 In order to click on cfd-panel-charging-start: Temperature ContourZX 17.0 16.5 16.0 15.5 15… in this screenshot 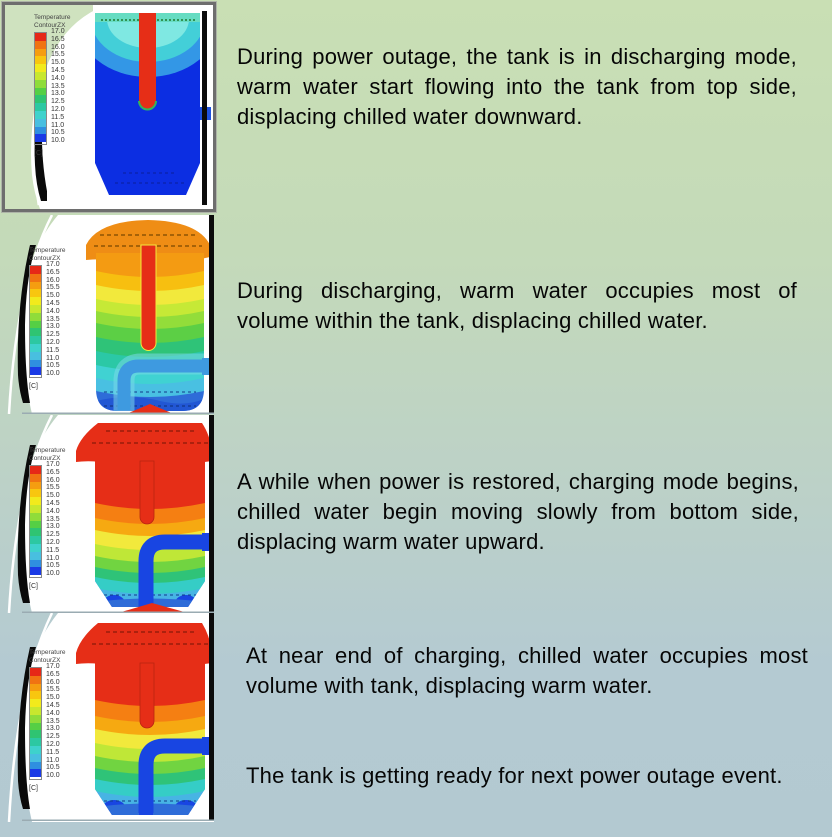, I will do `click(110, 514)`.